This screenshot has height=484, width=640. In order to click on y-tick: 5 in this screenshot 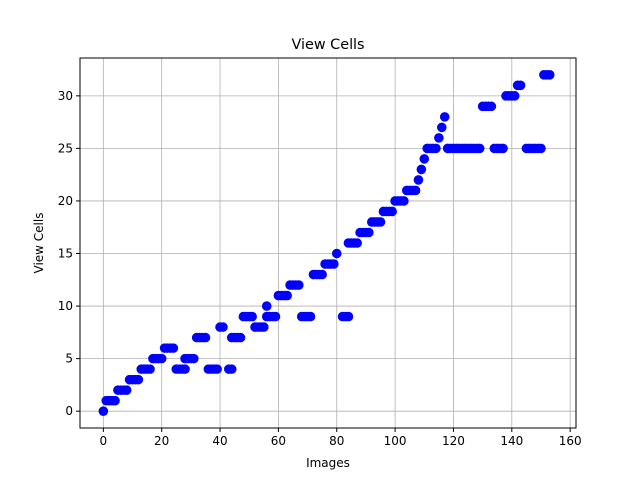, I will do `click(72, 359)`.